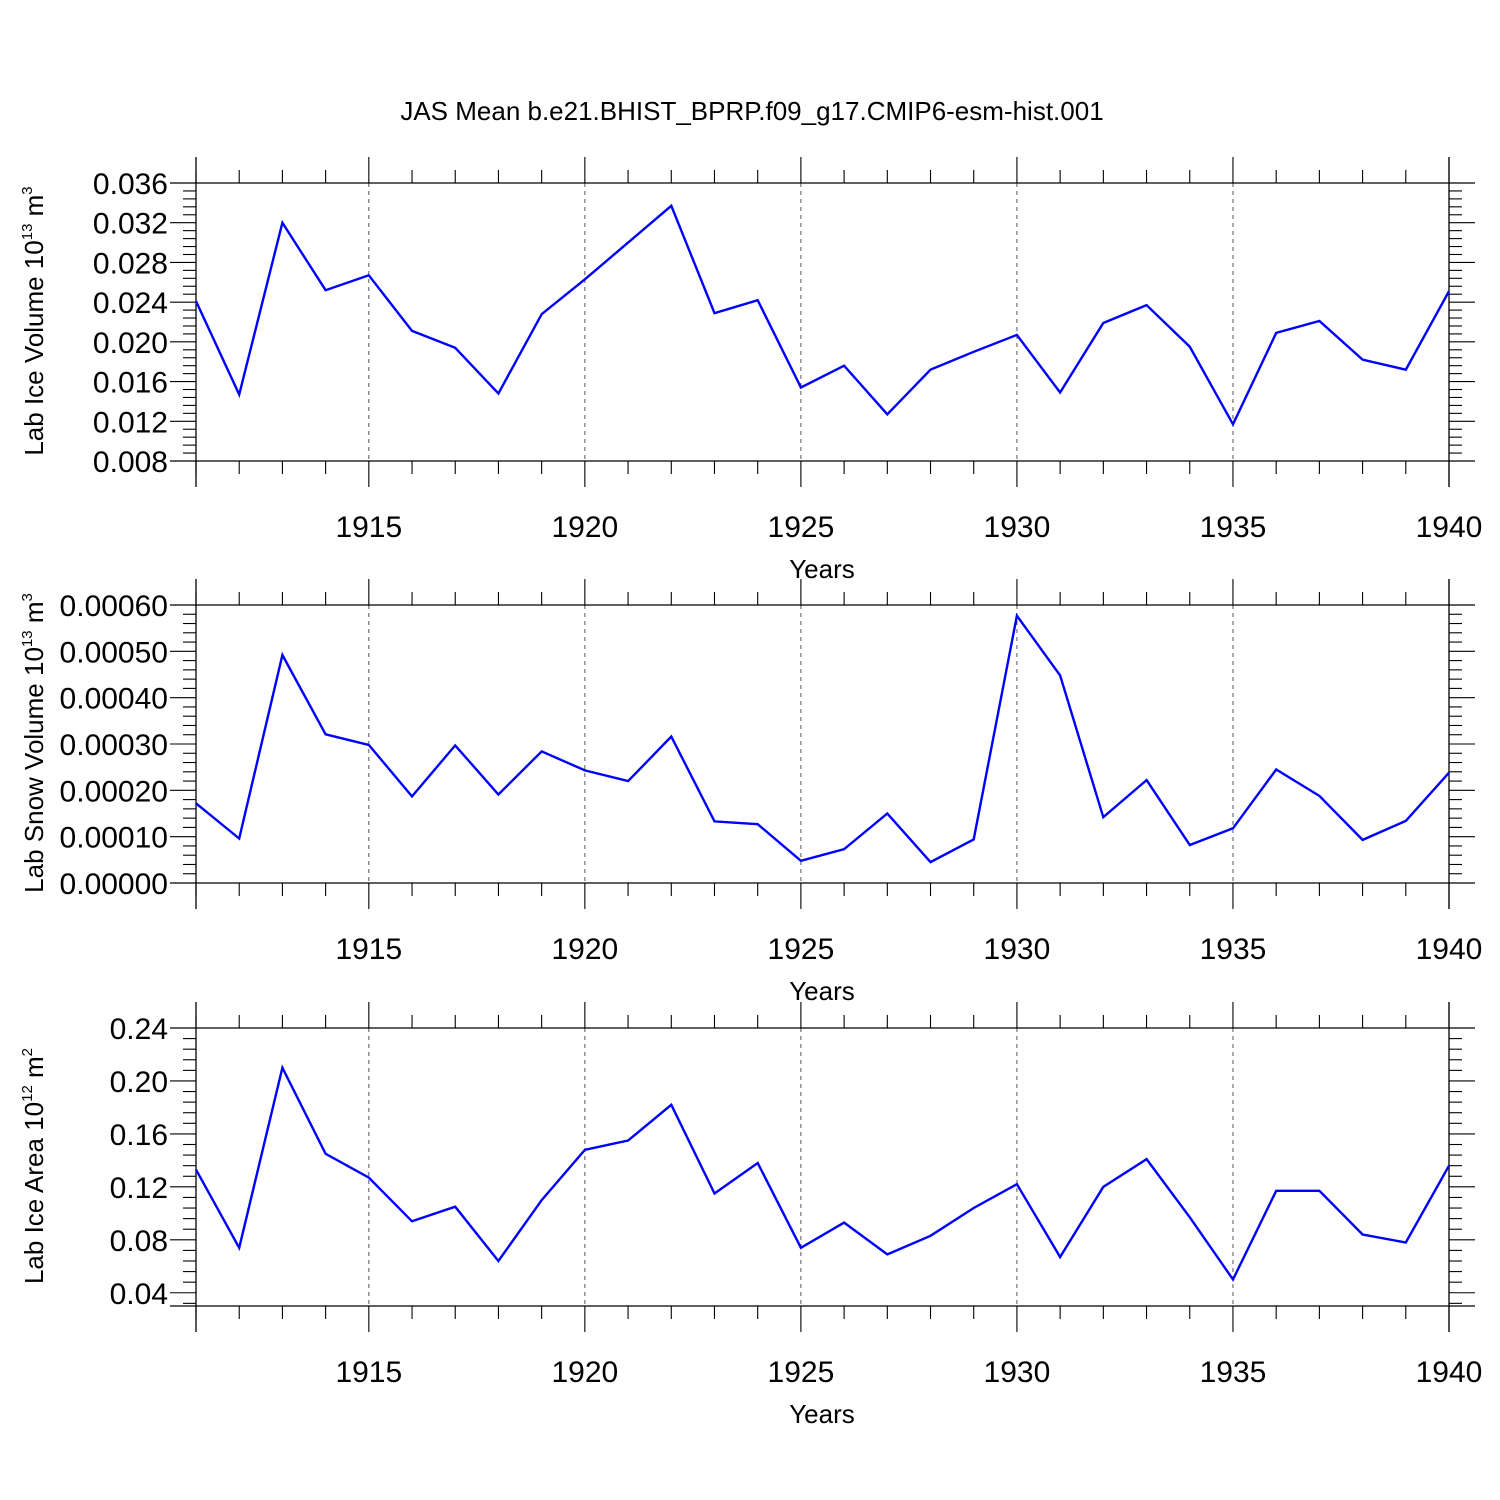  What do you see at coordinates (139, 1082) in the screenshot?
I see `y-tick-label: 0.20` at bounding box center [139, 1082].